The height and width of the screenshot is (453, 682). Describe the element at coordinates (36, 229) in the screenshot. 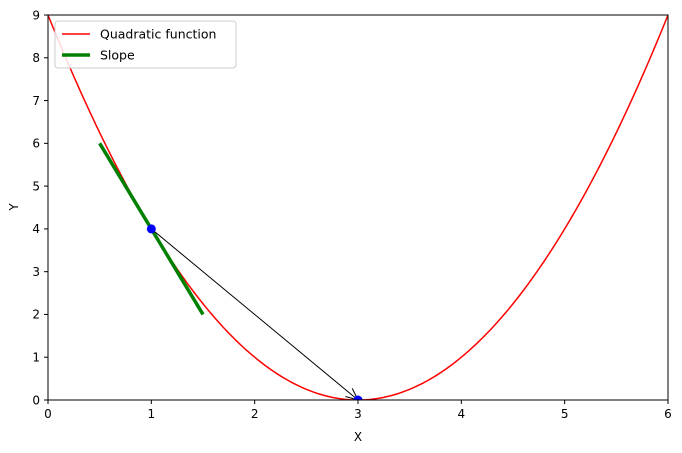

I see `y-tick-label: 4` at that location.